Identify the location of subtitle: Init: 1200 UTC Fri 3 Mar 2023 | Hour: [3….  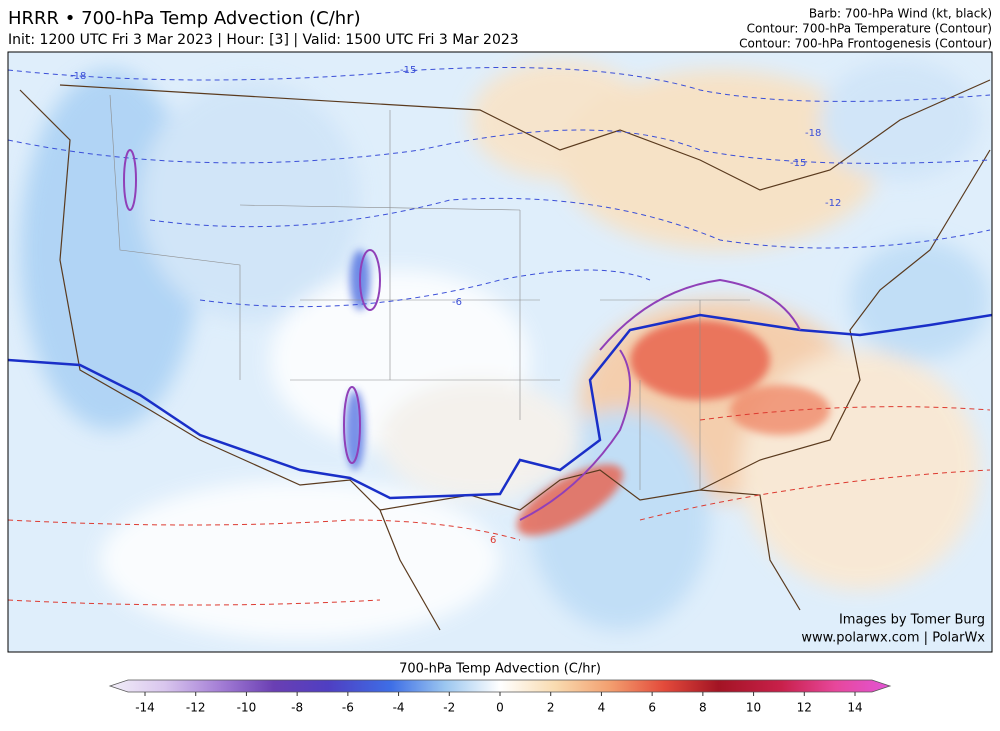
(263, 40).